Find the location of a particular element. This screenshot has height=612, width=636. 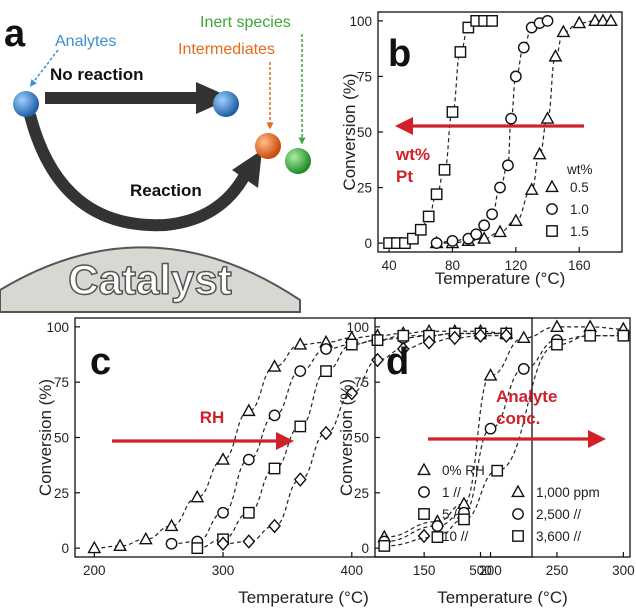

reaction-arrow is located at coordinates (137, 172).